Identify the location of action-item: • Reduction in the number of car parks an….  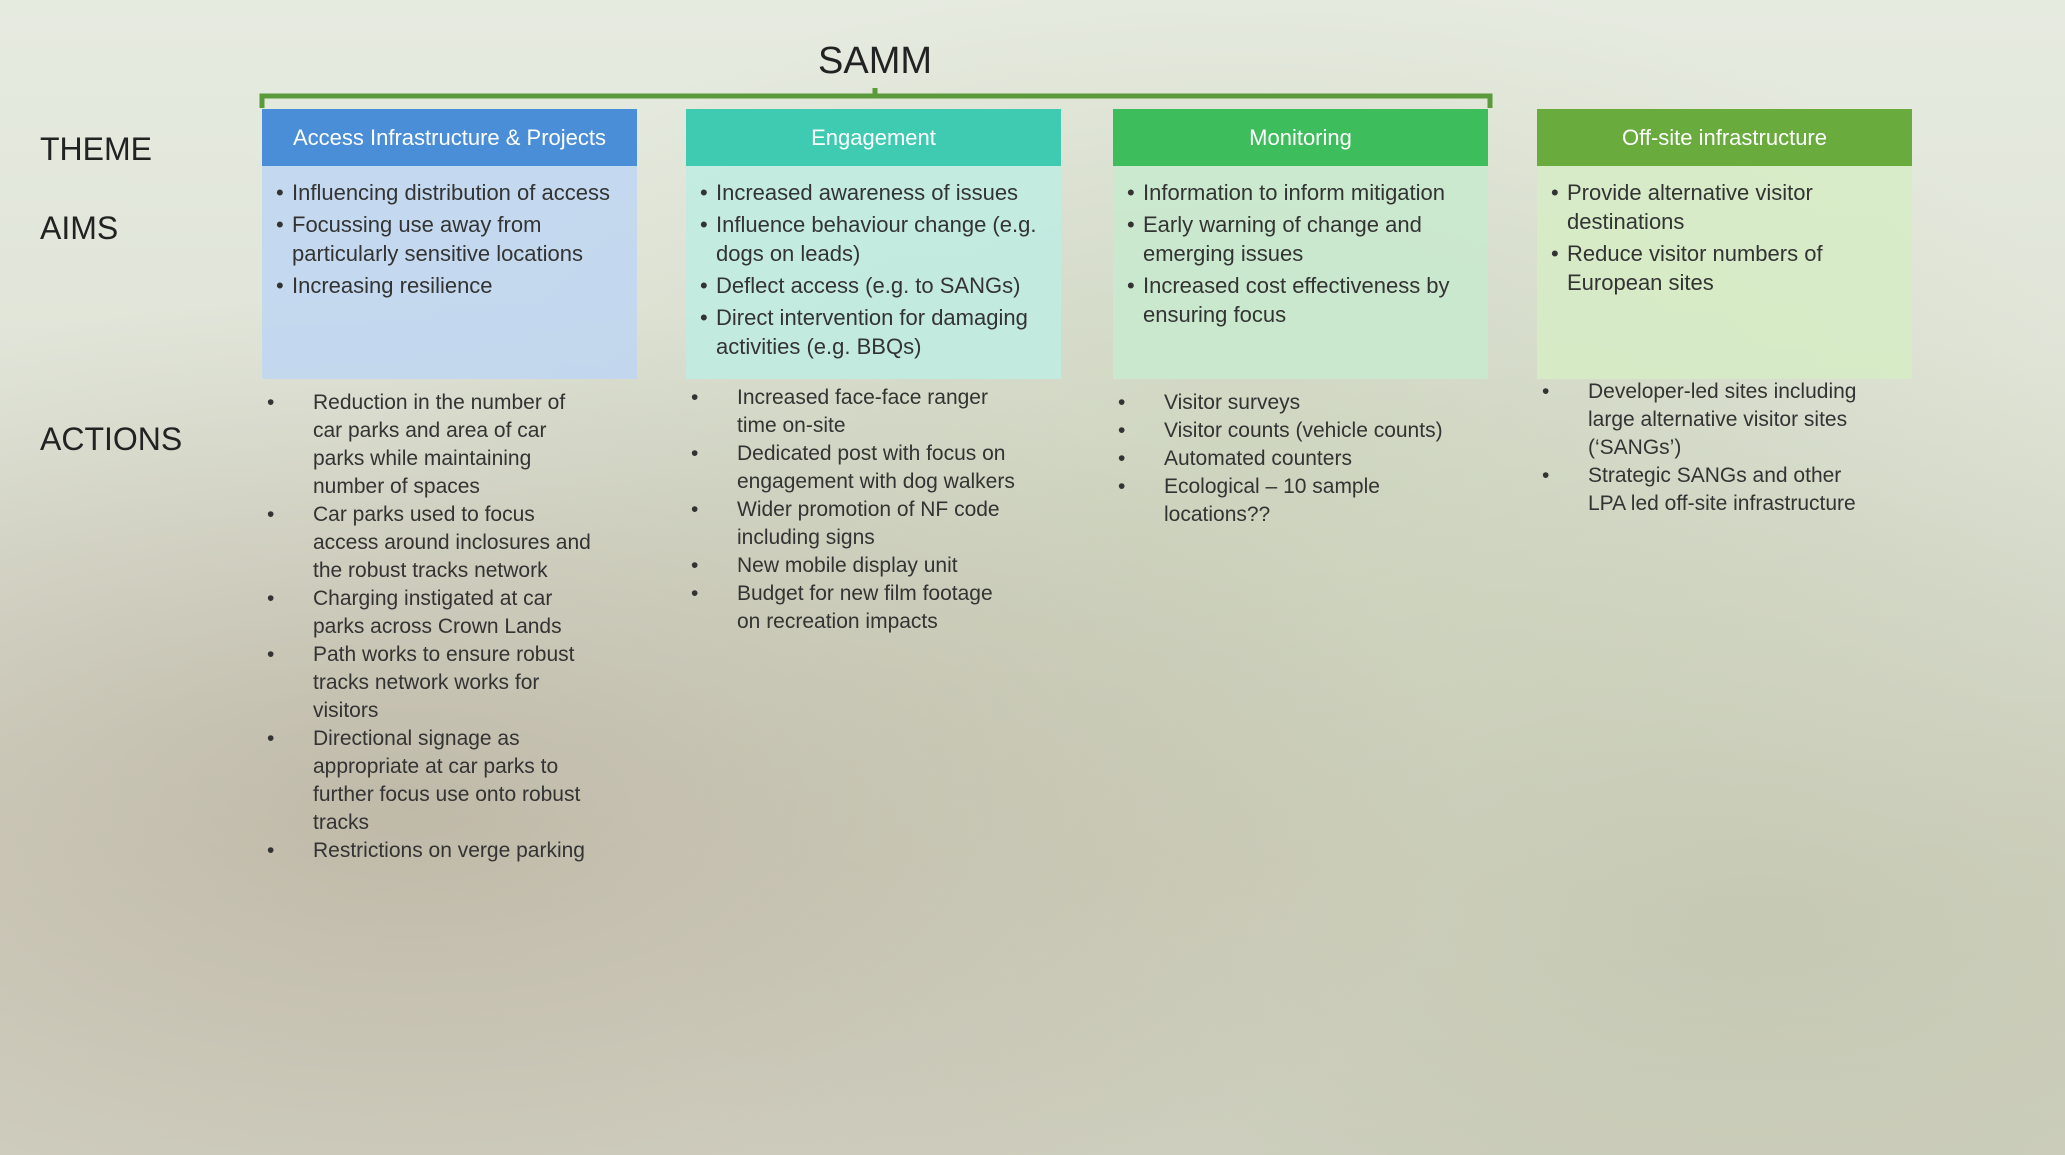
(432, 445).